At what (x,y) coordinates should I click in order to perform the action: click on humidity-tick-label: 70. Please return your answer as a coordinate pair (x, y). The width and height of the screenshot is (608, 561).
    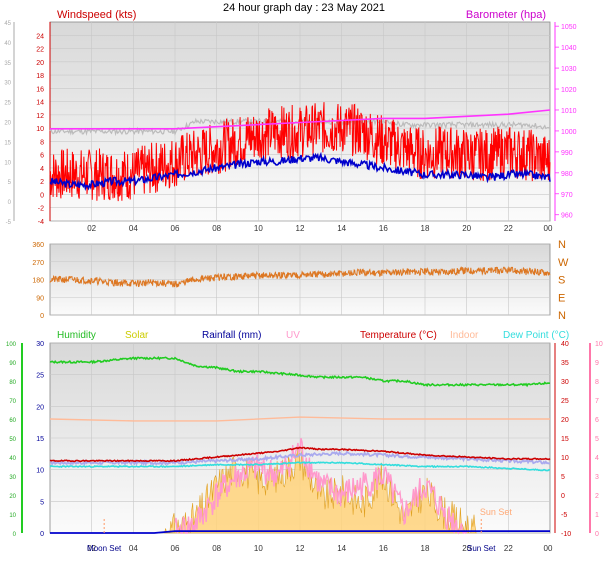
    Looking at the image, I should click on (12, 402).